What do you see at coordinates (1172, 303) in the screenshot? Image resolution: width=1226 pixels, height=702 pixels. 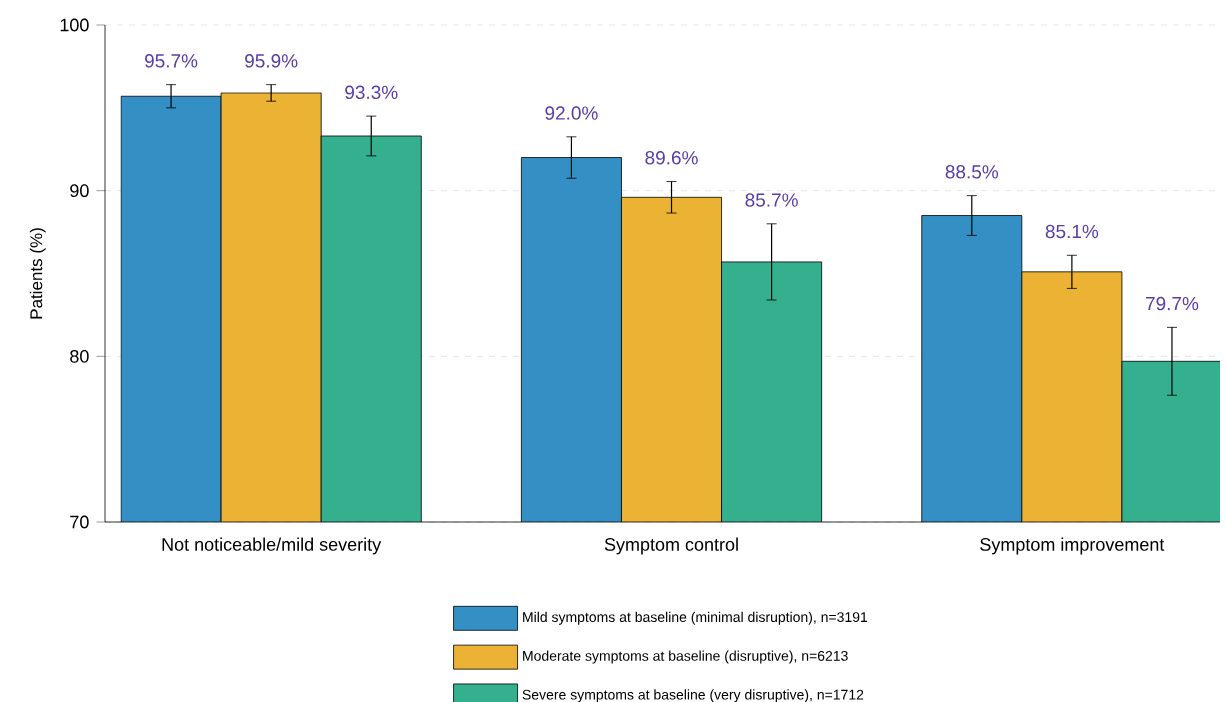 I see `data-label: 79.7%` at bounding box center [1172, 303].